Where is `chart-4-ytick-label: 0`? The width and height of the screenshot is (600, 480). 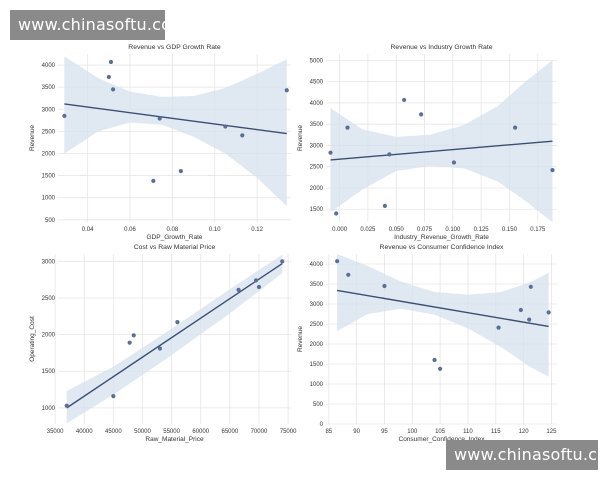
chart-4-ytick-label: 0 is located at coordinates (322, 425).